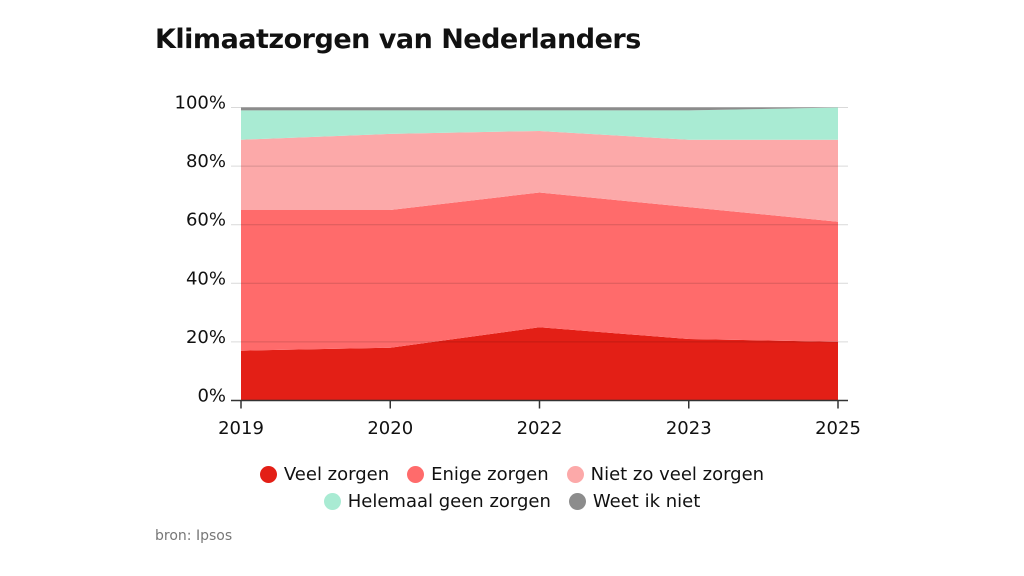  What do you see at coordinates (540, 428) in the screenshot?
I see `x-tick-label: 2022` at bounding box center [540, 428].